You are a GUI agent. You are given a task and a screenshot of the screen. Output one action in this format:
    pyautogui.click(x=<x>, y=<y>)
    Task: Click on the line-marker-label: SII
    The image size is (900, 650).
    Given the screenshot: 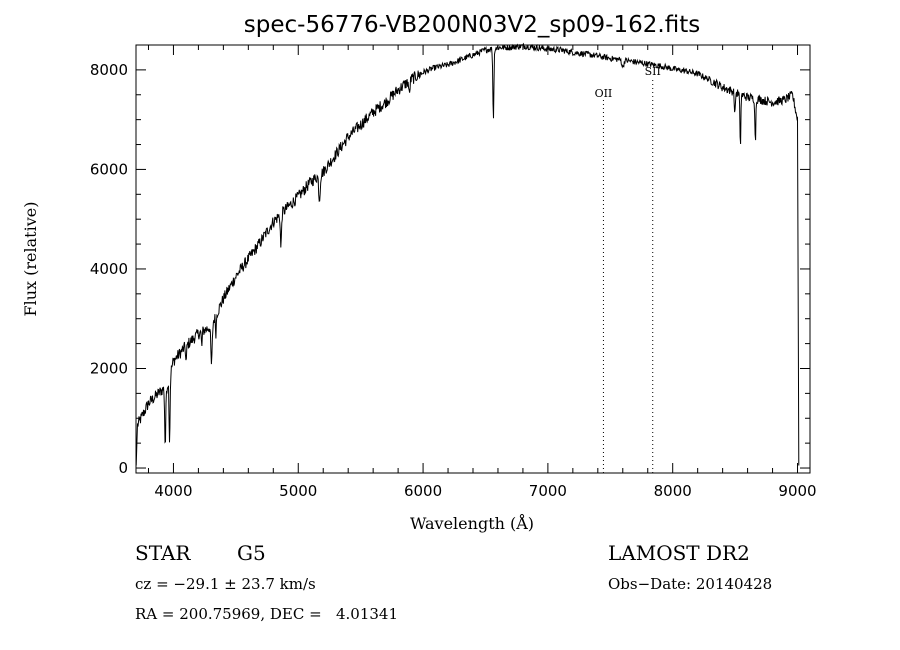 What is the action you would take?
    pyautogui.click(x=653, y=71)
    